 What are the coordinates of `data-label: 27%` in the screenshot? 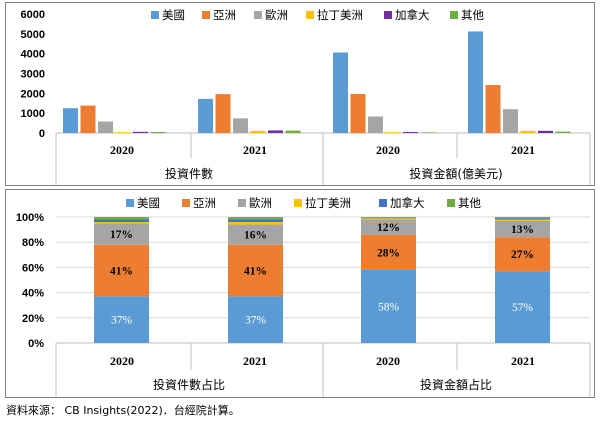 It's located at (522, 255).